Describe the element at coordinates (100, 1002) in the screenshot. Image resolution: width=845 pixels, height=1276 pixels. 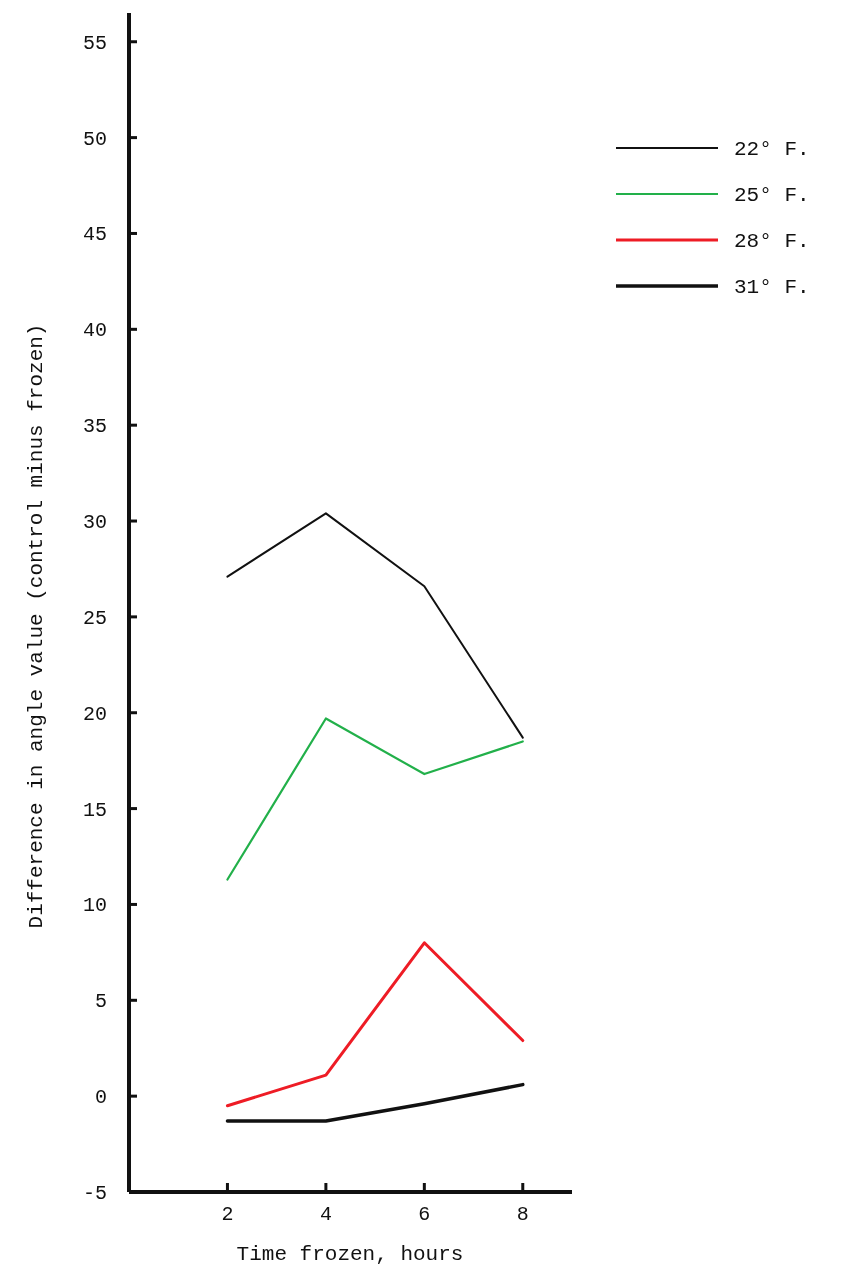
I see `y-tick-label: 5` at that location.